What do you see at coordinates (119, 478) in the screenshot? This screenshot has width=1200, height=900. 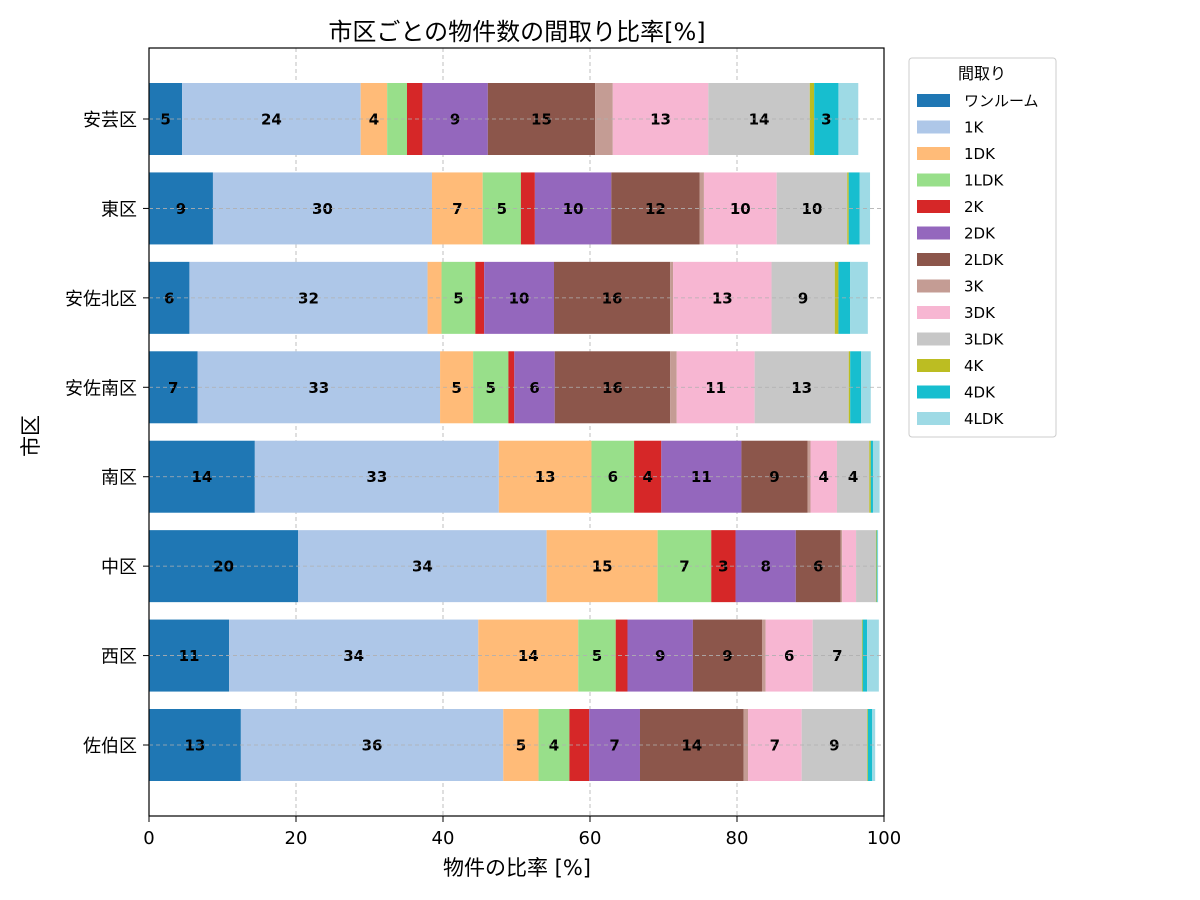 I see `y-tick-label-4: 南区` at bounding box center [119, 478].